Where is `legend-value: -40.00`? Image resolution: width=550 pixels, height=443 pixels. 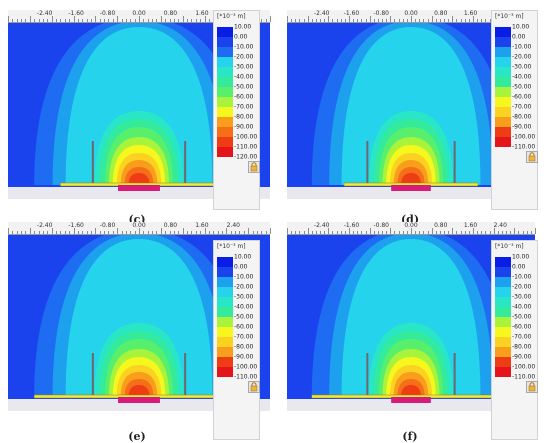 legend-value: -40.00 is located at coordinates (244, 77).